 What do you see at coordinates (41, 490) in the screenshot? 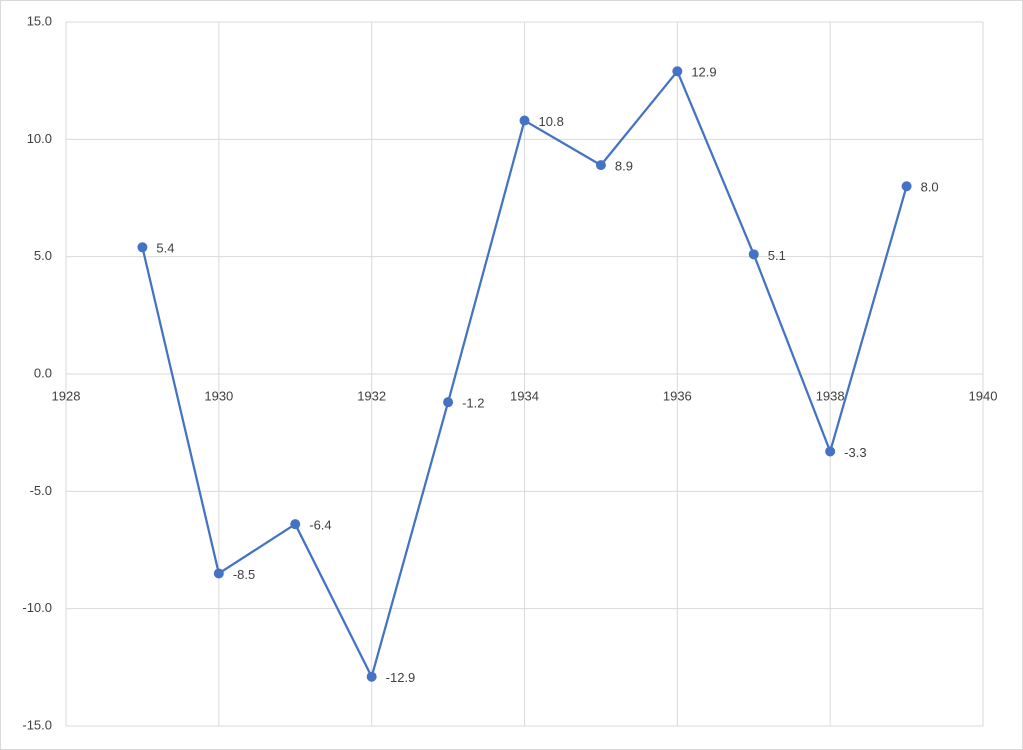
I see `y-tick-label: -5.0` at bounding box center [41, 490].